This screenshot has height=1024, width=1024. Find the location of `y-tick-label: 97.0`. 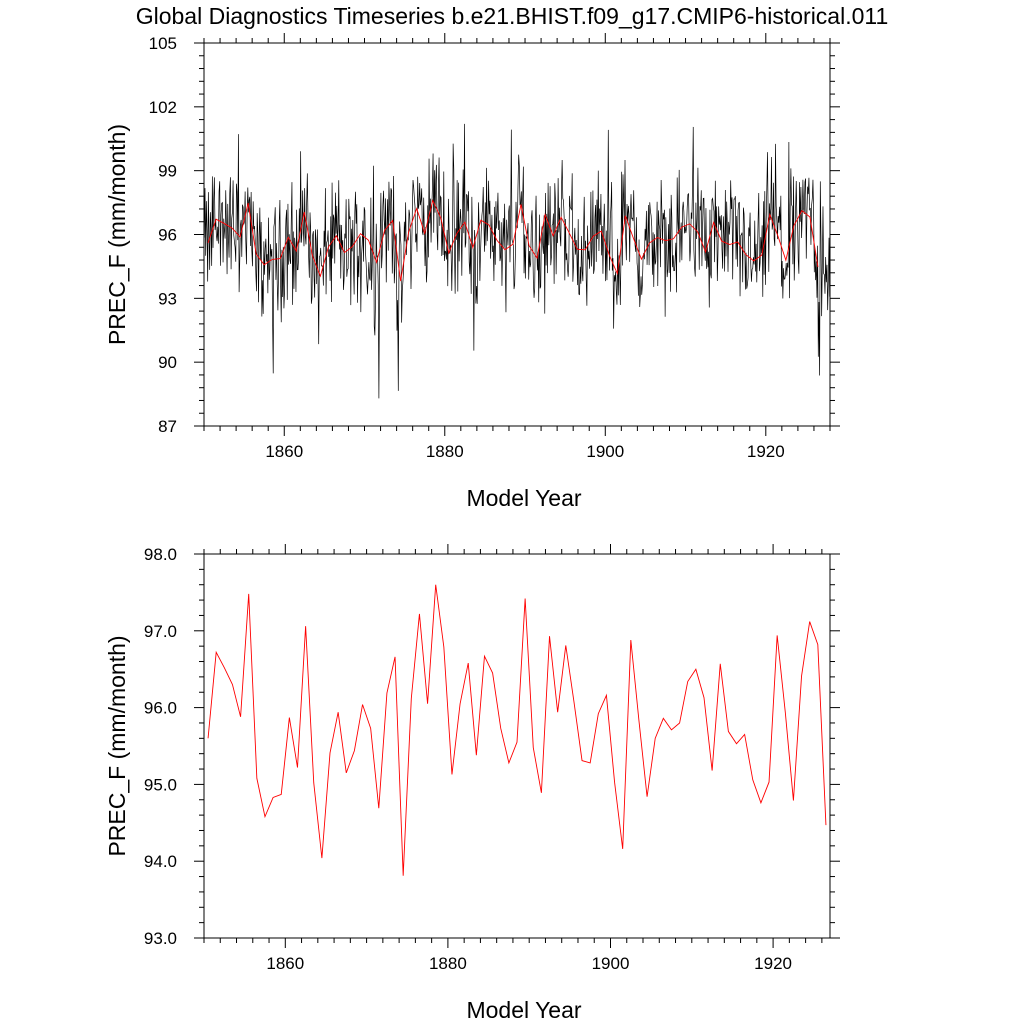

y-tick-label: 97.0 is located at coordinates (160, 631).